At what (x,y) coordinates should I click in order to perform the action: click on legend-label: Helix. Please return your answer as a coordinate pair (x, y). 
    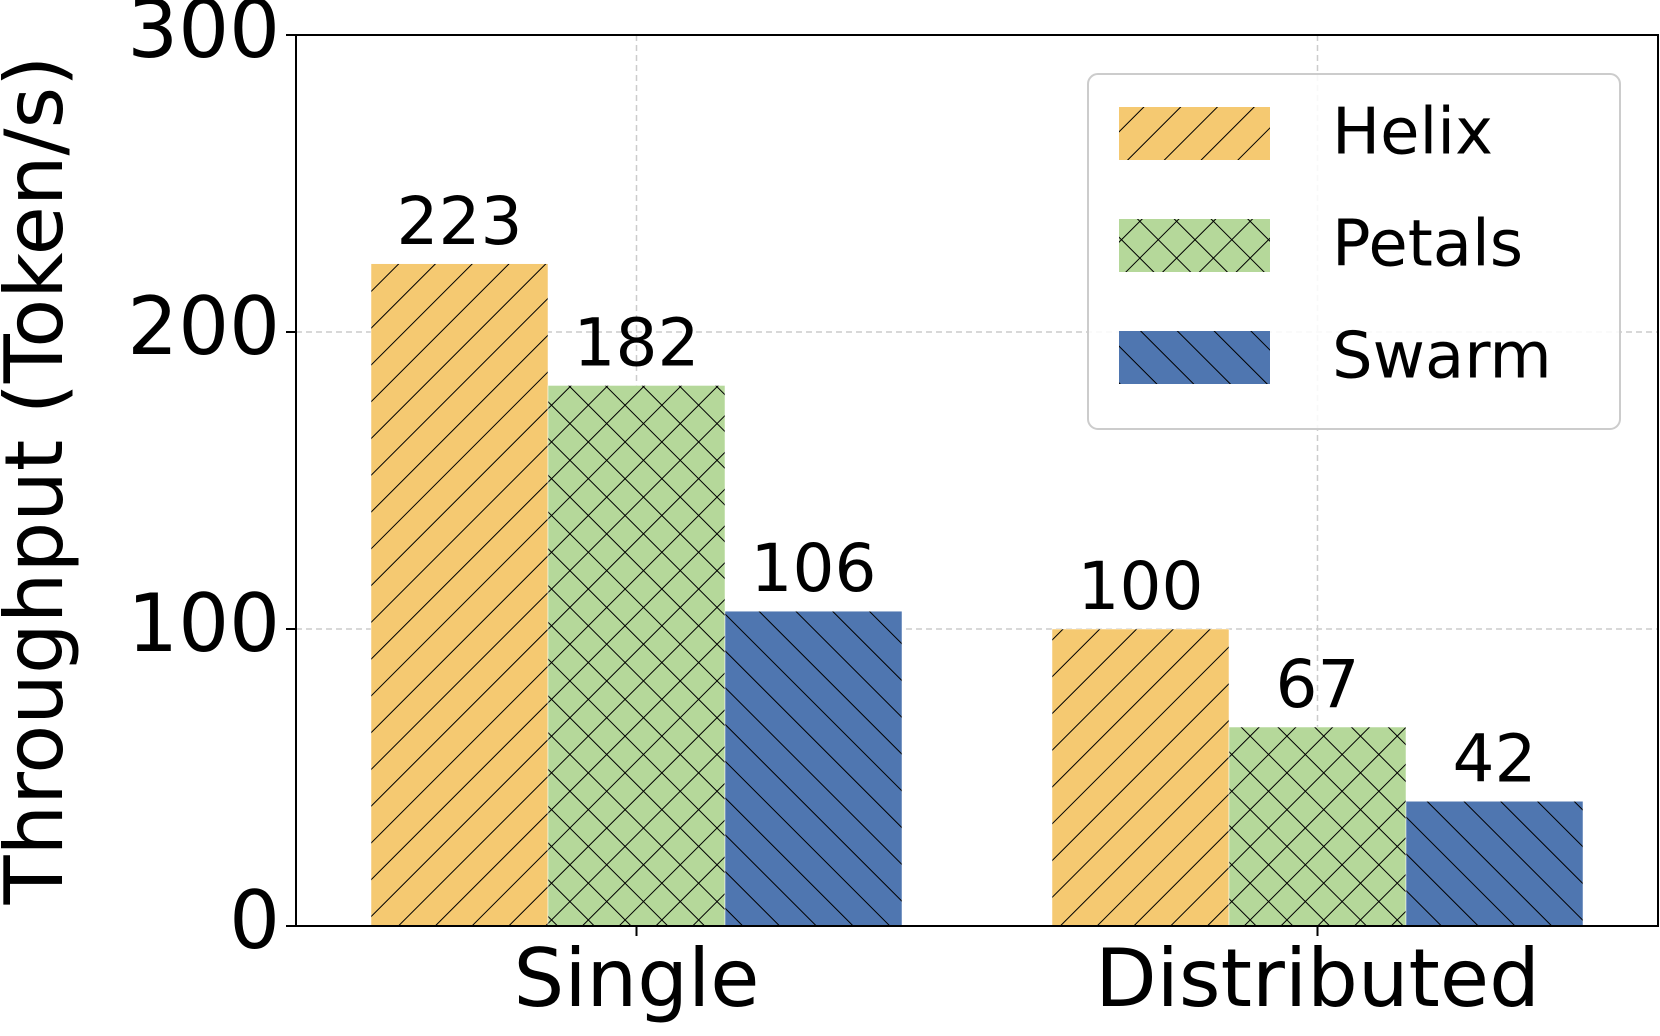
    Looking at the image, I should click on (1412, 133).